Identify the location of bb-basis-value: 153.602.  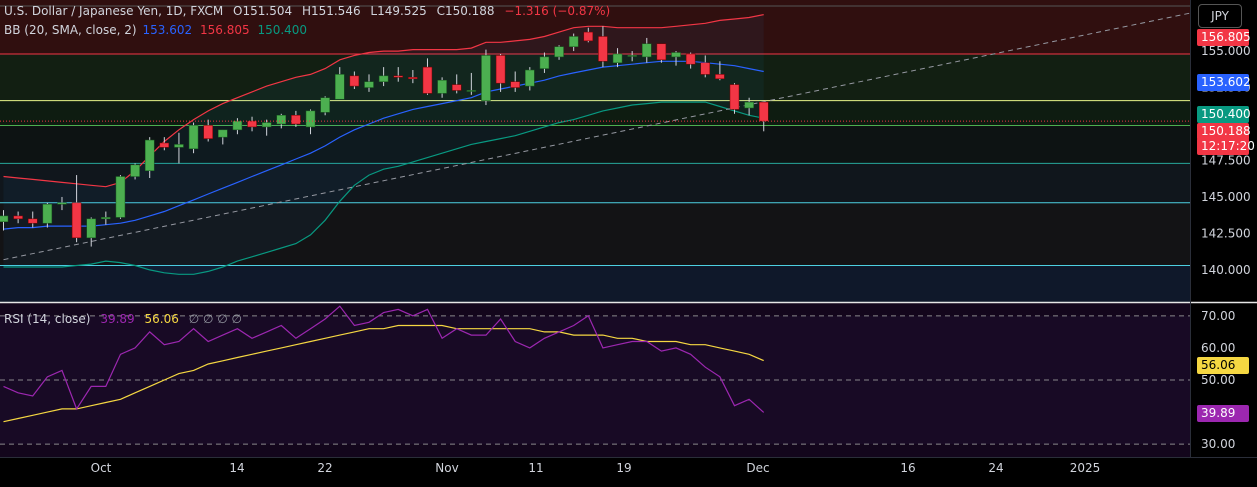
(167, 30).